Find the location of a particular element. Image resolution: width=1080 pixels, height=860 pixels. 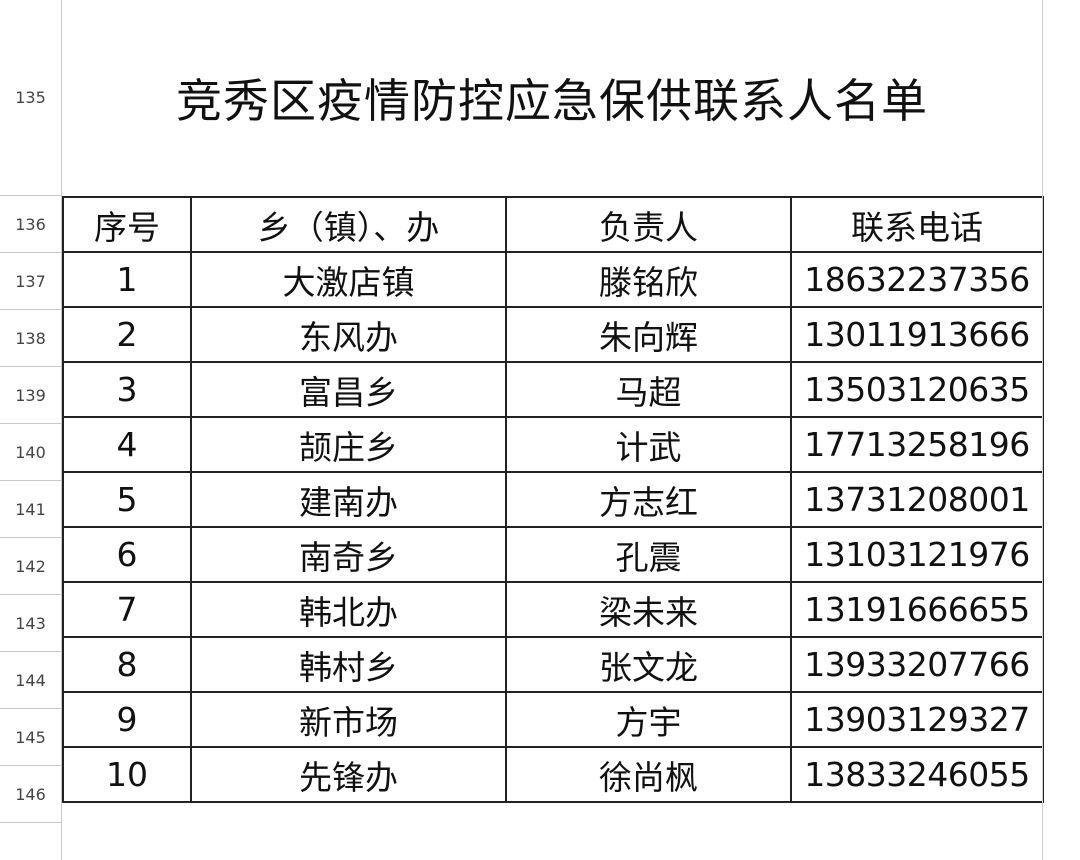

row-number: 135 is located at coordinates (30, 97).